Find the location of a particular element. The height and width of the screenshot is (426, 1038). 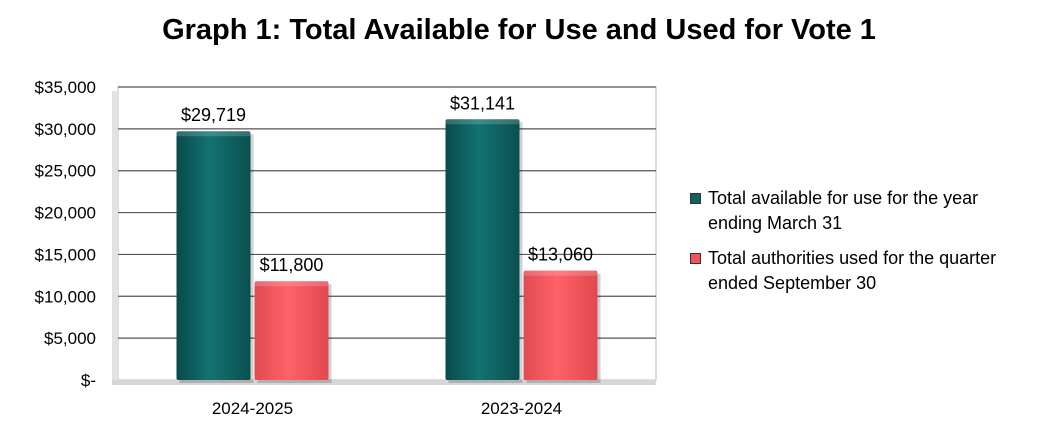

data-label: $13,060 is located at coordinates (560, 255).